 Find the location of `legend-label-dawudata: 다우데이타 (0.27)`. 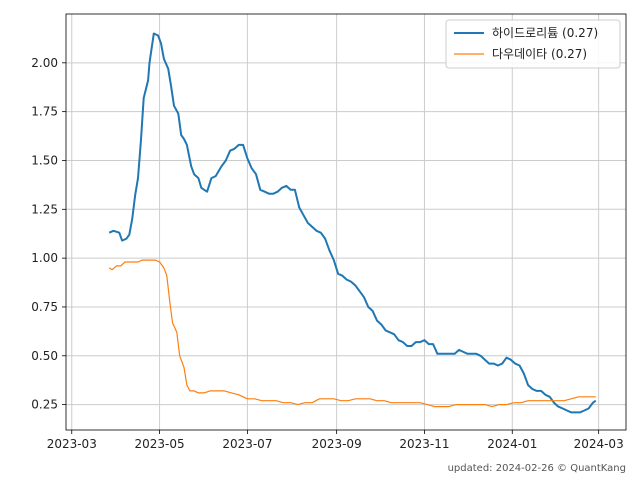

legend-label-dawudata: 다우데이타 (0.27) is located at coordinates (539, 54).